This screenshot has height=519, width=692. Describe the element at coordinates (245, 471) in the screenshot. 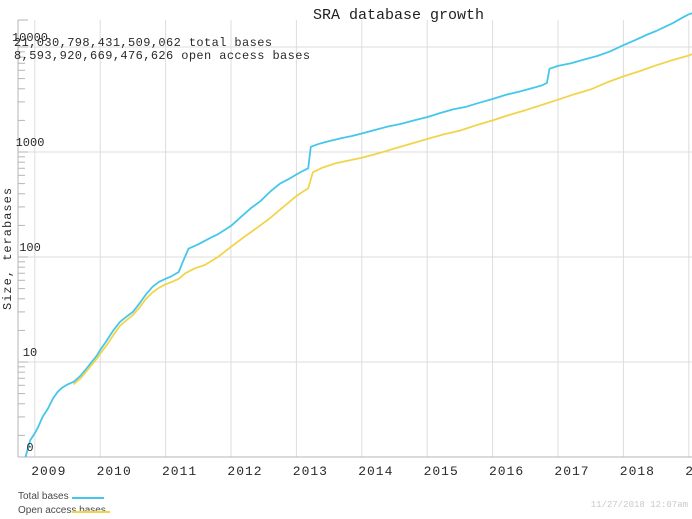

I see `x-tick-label-2012: 2012` at that location.